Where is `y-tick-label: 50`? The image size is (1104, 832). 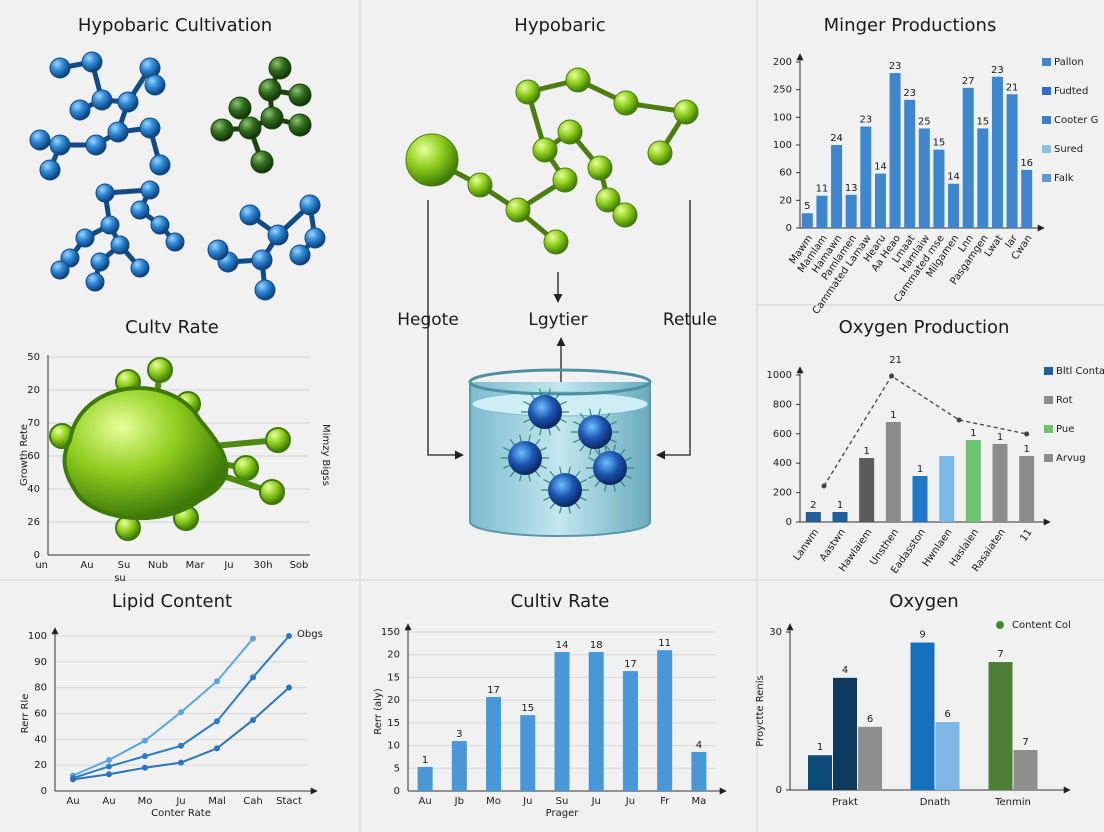
y-tick-label: 50 is located at coordinates (33, 357).